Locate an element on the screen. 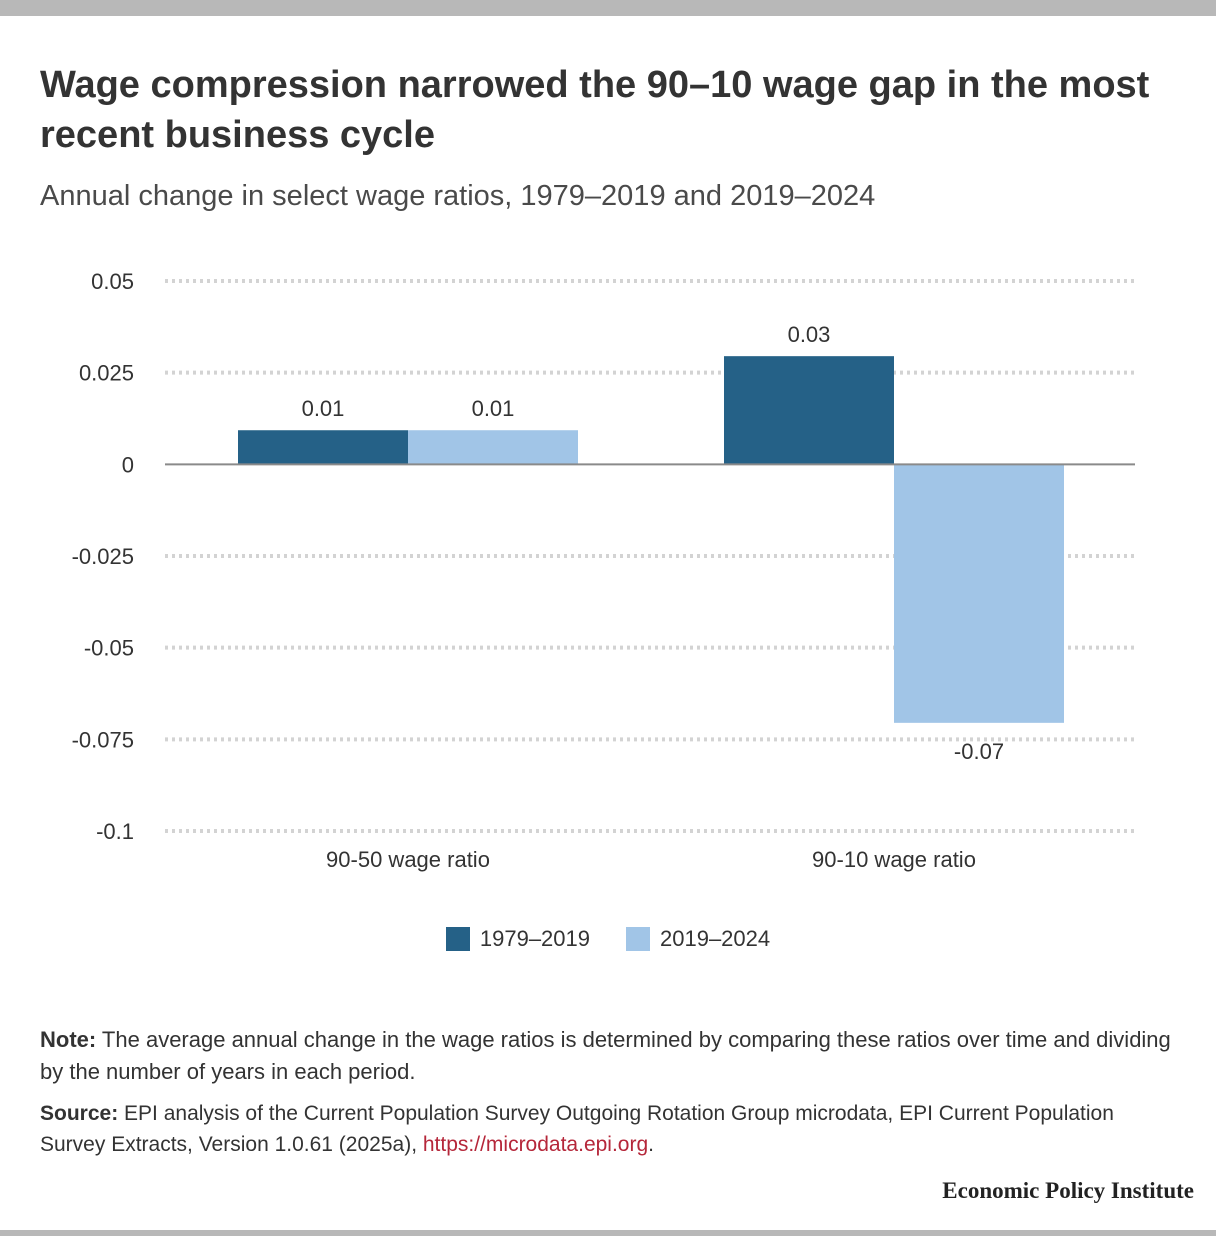 This screenshot has height=1236, width=1216. legend-item-series-1: 1979–2019 is located at coordinates (517, 939).